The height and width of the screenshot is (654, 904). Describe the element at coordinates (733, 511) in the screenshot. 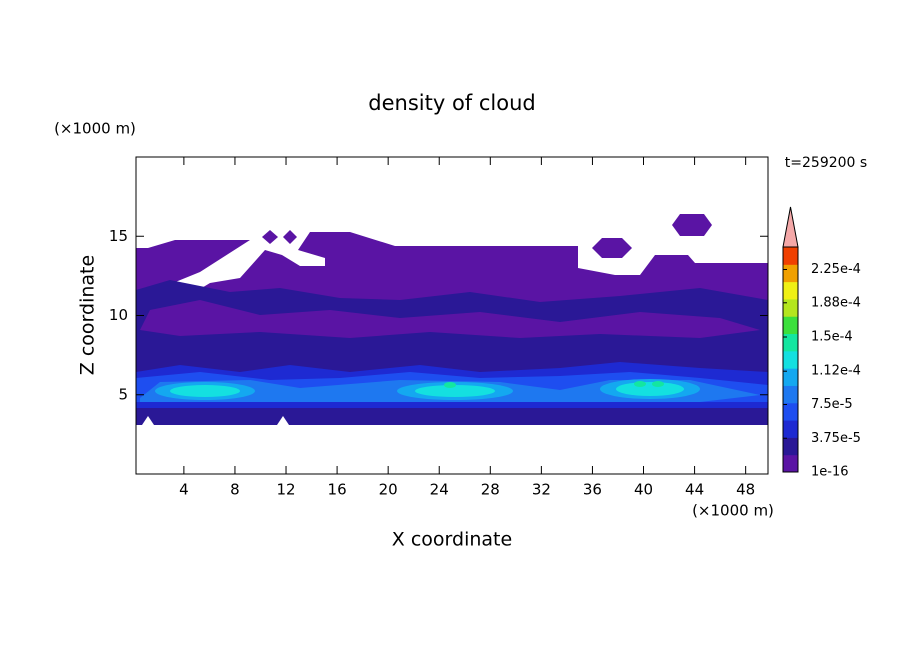

I see `x-unit: (×1000 m)` at that location.